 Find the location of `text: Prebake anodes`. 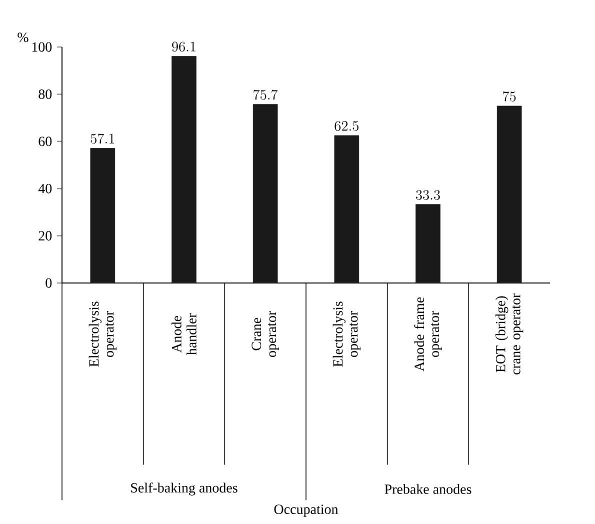

text: Prebake anodes is located at coordinates (428, 489).